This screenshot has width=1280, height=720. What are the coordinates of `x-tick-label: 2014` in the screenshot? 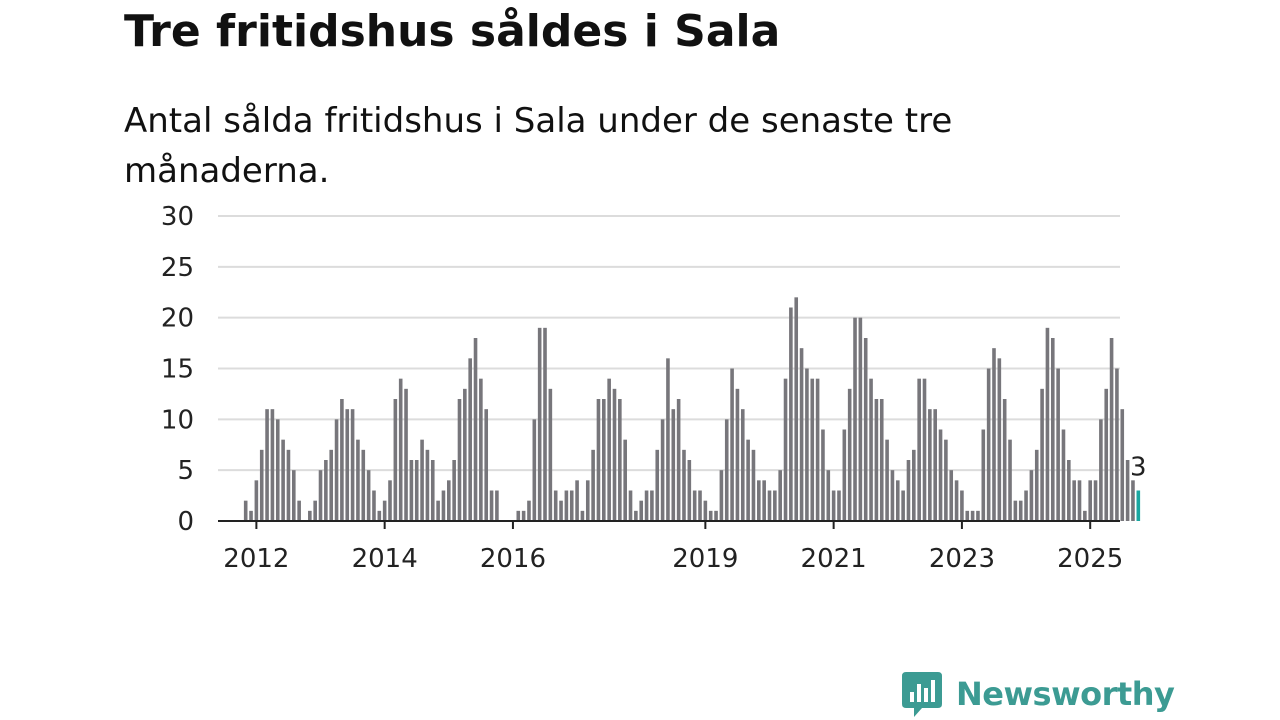 It's located at (385, 559).